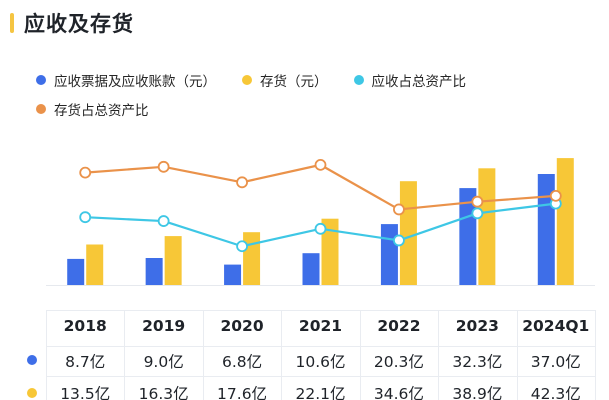 The image size is (609, 400). What do you see at coordinates (135, 82) in the screenshot?
I see `legend-label-receivables: 应收票据及应收账款（元）` at bounding box center [135, 82].